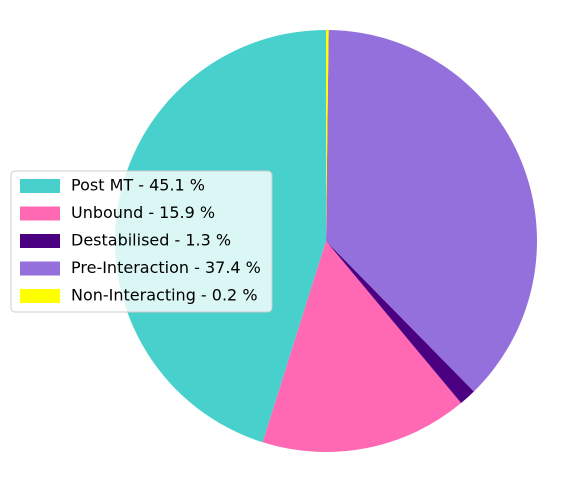 The image size is (568, 482). What do you see at coordinates (164, 295) in the screenshot?
I see `legend-label: Non-Interacting - 0.2 %` at bounding box center [164, 295].